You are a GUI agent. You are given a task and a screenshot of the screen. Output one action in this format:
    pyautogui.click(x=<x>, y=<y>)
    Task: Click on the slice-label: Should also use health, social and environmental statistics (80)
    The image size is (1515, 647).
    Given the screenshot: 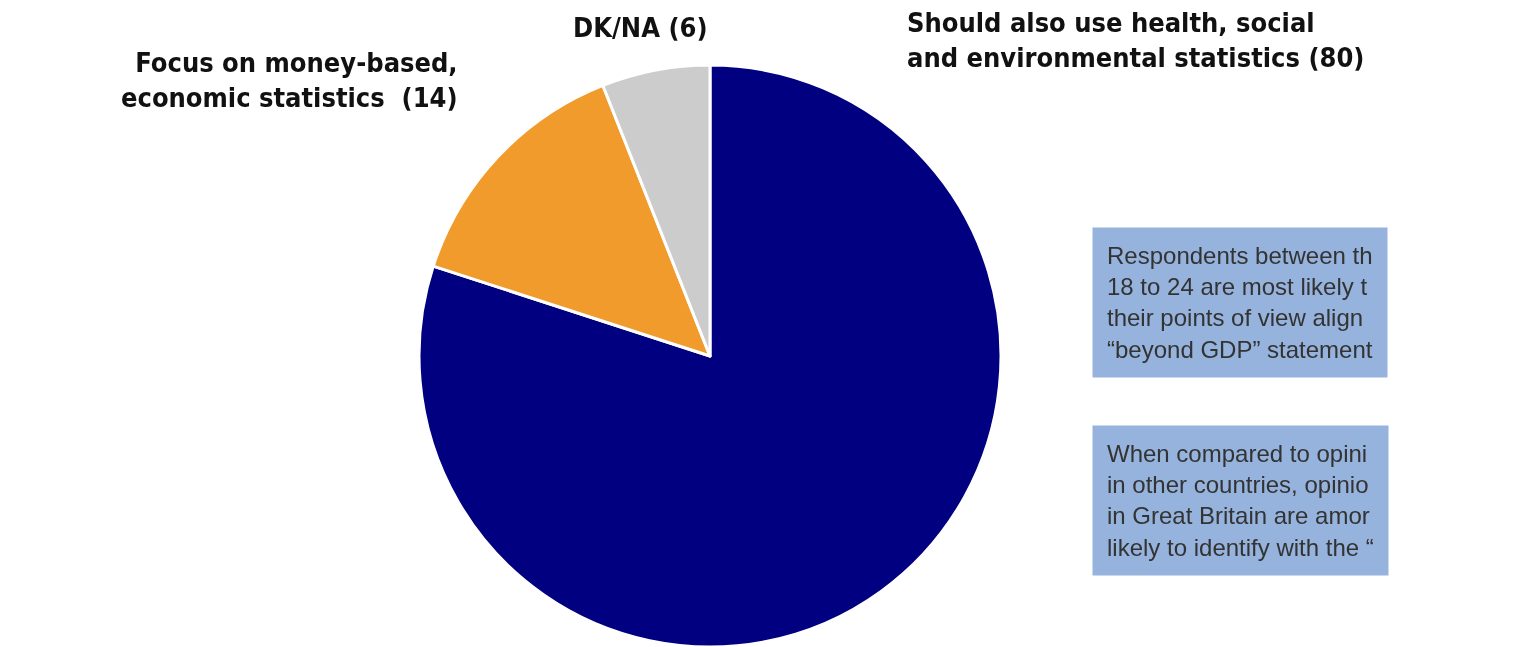 What is the action you would take?
    pyautogui.click(x=1136, y=40)
    